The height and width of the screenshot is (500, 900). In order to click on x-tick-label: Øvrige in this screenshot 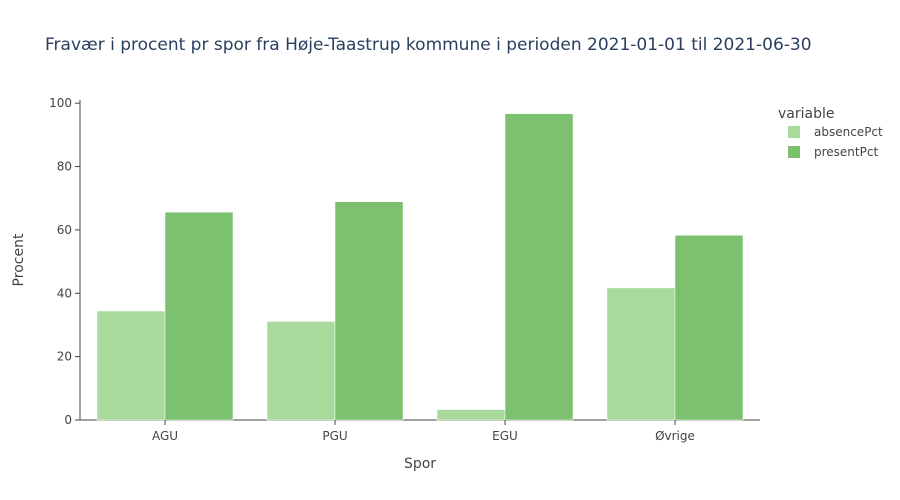, I will do `click(675, 436)`.